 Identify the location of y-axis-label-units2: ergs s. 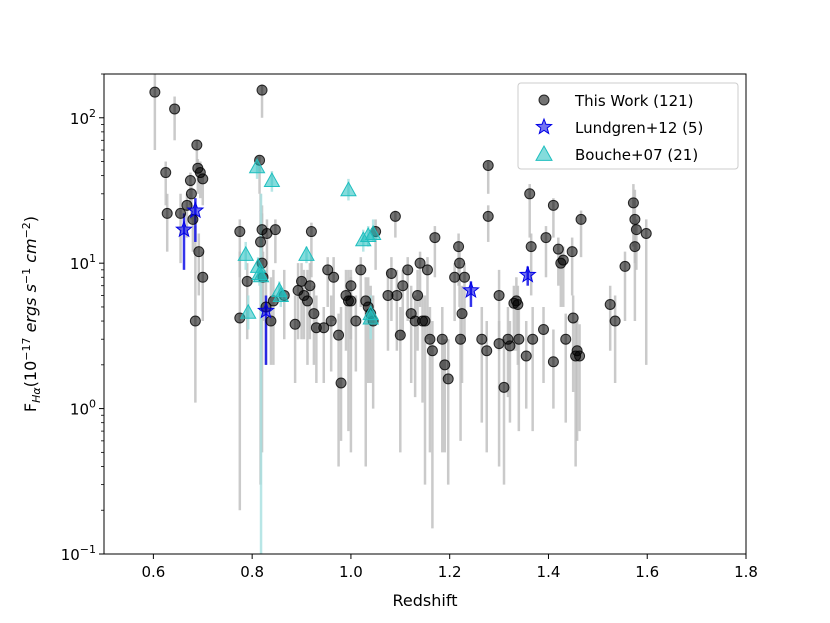
(30, 310).